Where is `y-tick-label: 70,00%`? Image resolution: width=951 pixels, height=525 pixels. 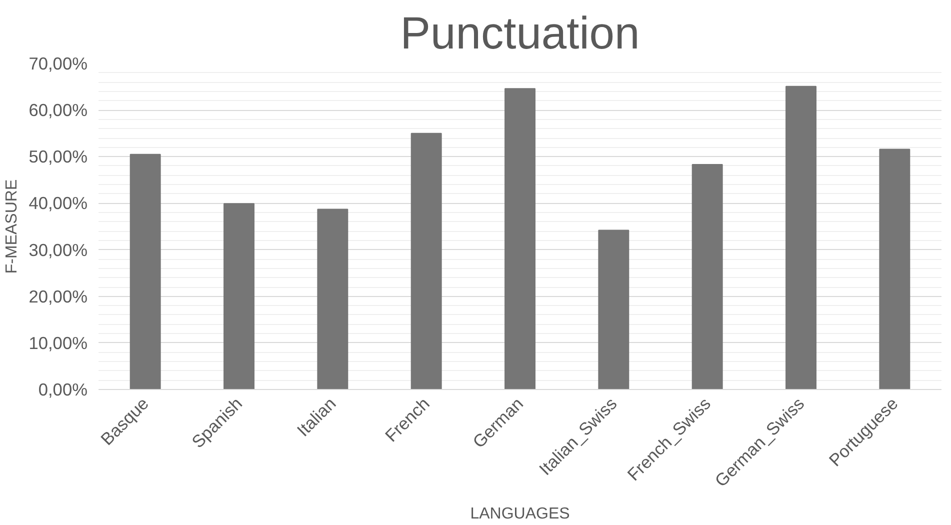 y-tick-label: 70,00% is located at coordinates (58, 64).